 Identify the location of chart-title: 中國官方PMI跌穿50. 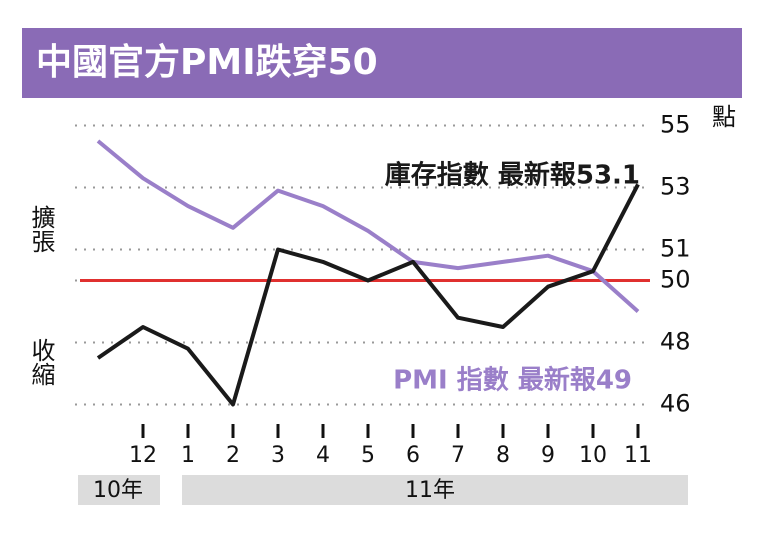
(207, 62).